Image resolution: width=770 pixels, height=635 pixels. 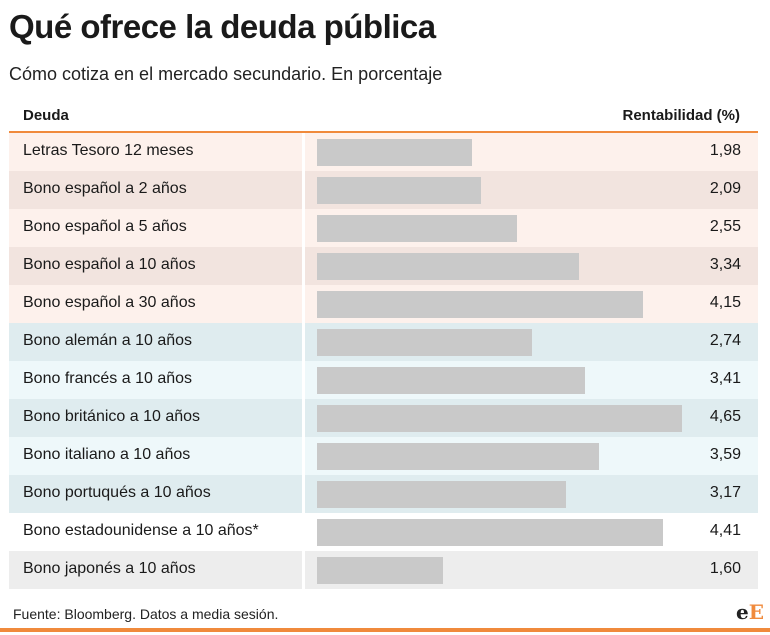 I want to click on table-row: Bono alemán a 10 años 2,74, so click(x=383, y=342).